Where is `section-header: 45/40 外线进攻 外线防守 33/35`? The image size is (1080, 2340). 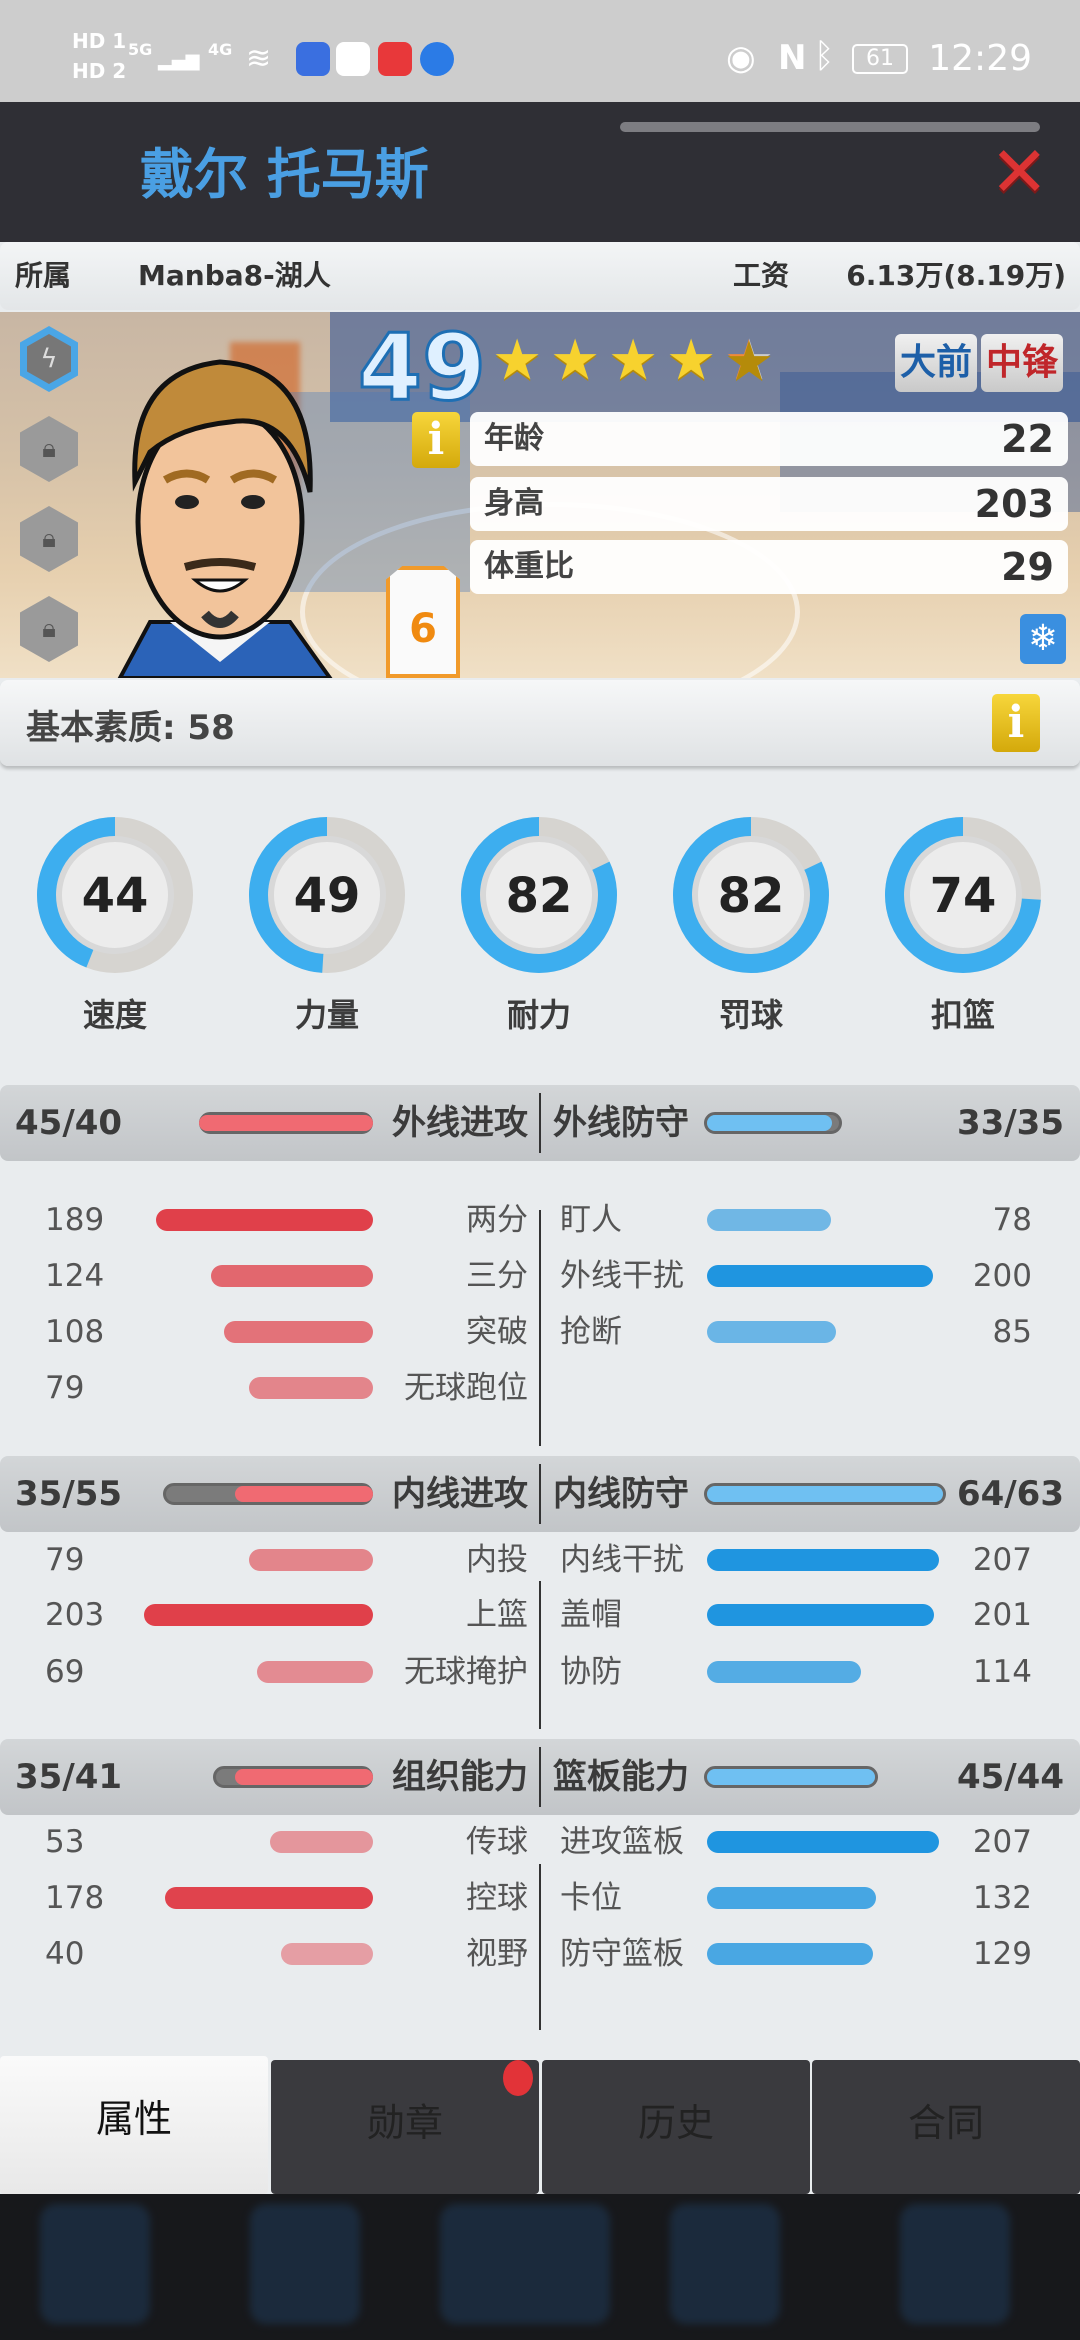
section-header: 45/40 外线进攻 外线防守 33/35 is located at coordinates (540, 1123).